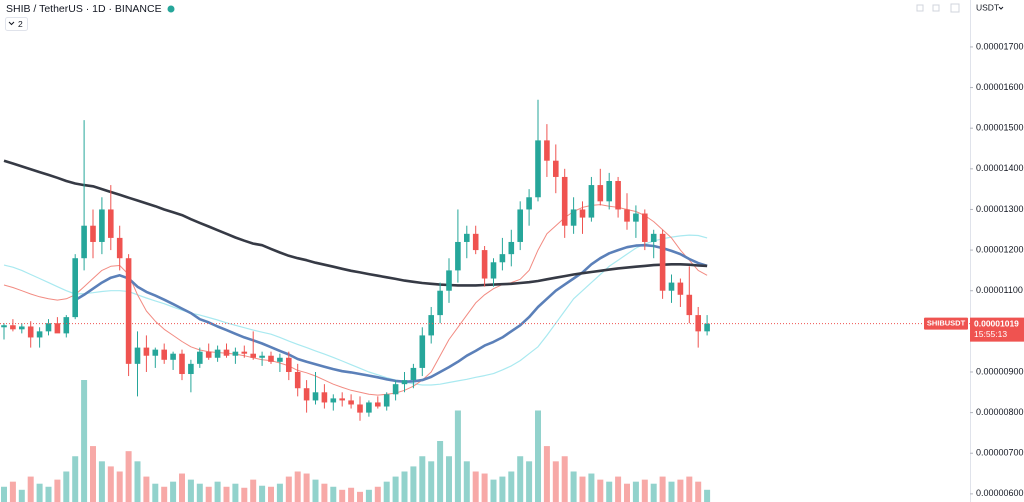  Describe the element at coordinates (16, 24) in the screenshot. I see `indicator-toggle` at that location.